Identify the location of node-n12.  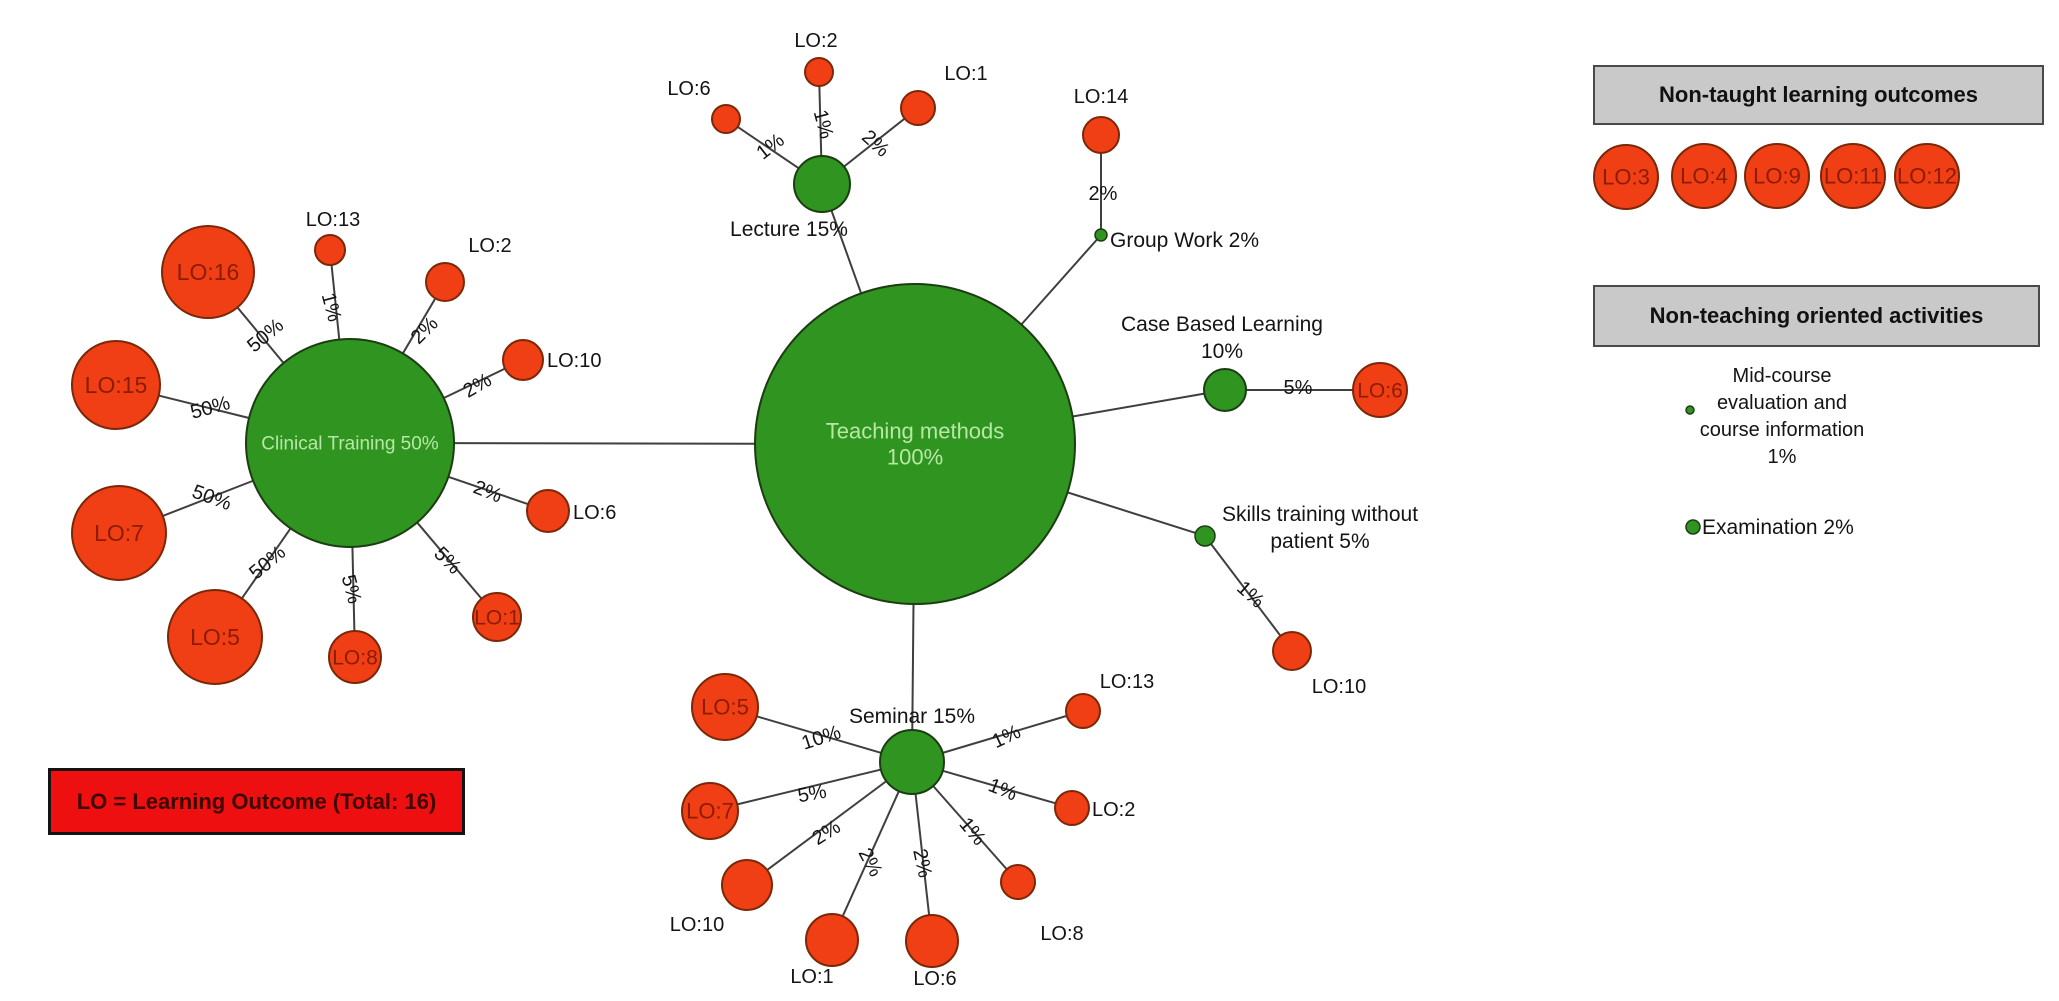
(1927, 176).